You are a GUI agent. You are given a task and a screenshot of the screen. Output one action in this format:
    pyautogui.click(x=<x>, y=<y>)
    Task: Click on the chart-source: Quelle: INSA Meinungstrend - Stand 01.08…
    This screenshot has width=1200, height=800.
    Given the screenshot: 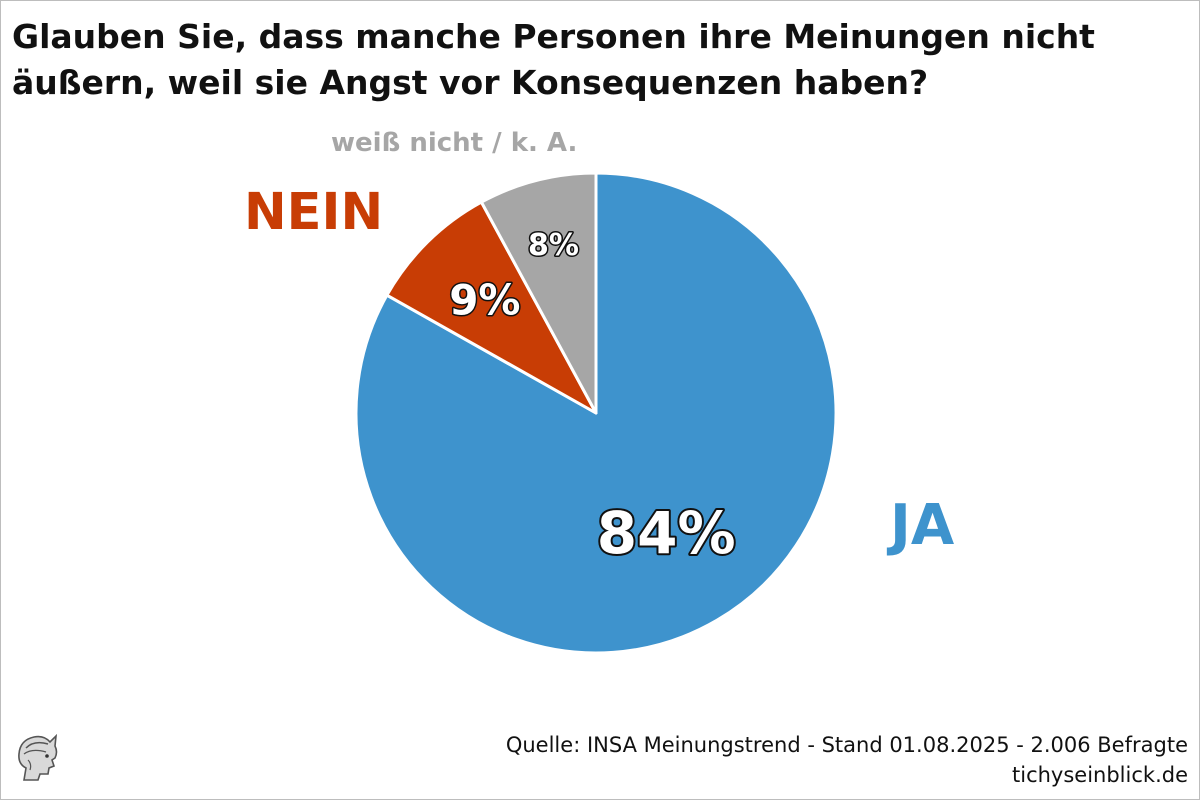 What is the action you would take?
    pyautogui.click(x=847, y=760)
    